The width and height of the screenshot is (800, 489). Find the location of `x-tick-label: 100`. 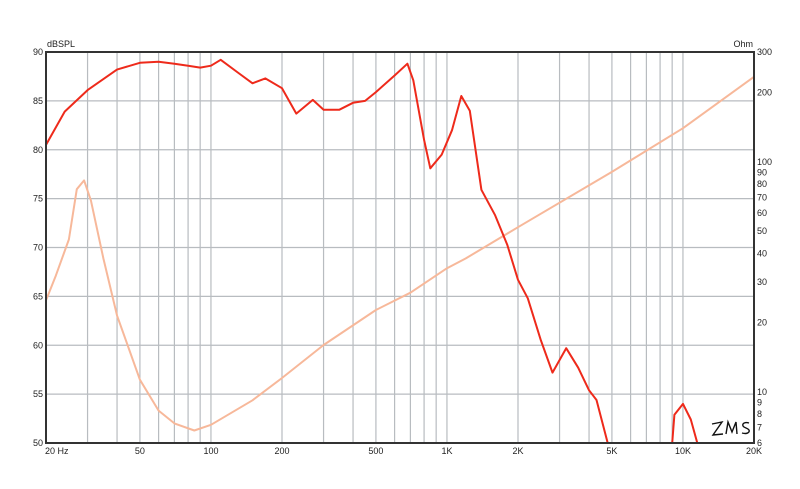

x-tick-label: 100 is located at coordinates (210, 451).